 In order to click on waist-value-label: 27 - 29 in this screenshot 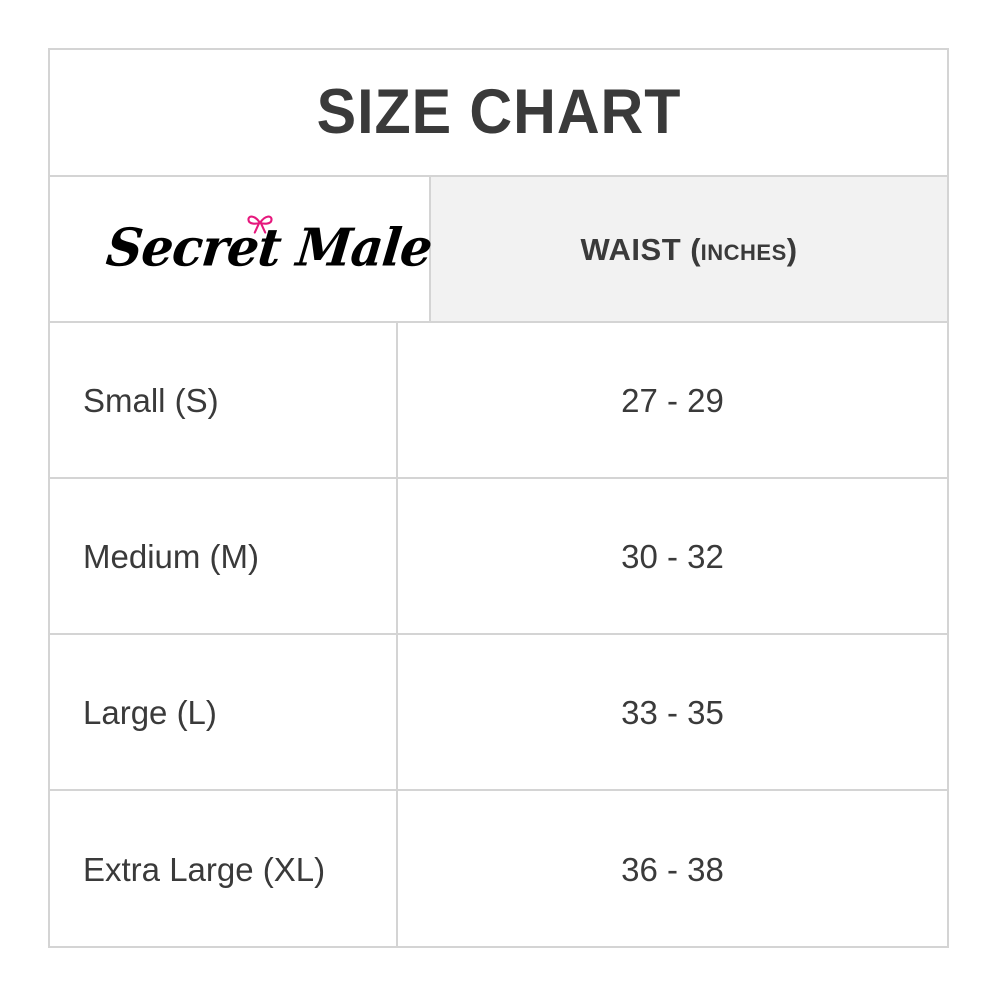, I will do `click(672, 400)`.